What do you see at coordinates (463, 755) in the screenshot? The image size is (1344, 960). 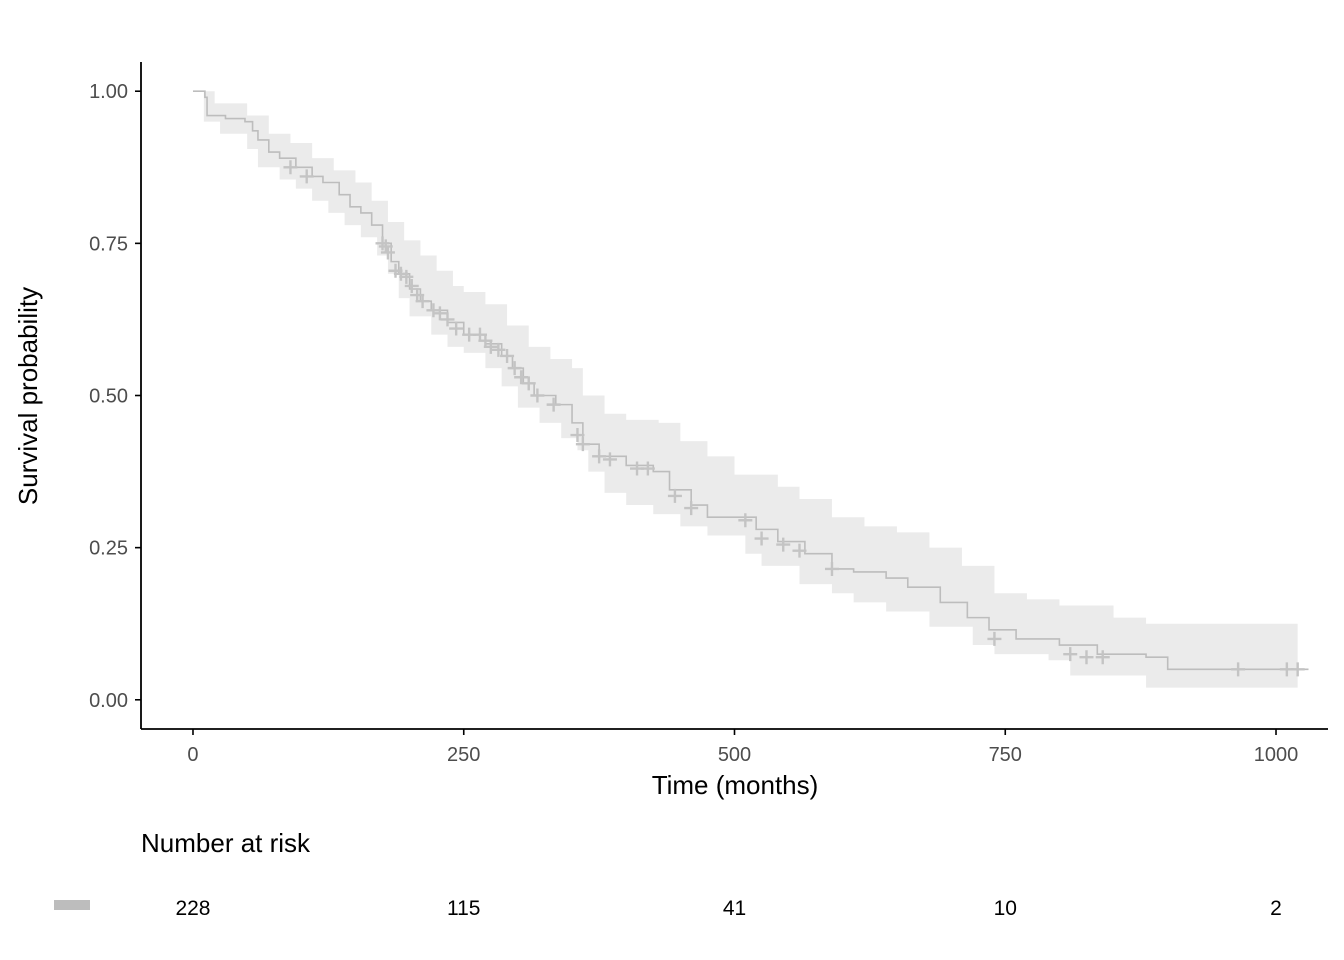 I see `x-tick-label: 250` at bounding box center [463, 755].